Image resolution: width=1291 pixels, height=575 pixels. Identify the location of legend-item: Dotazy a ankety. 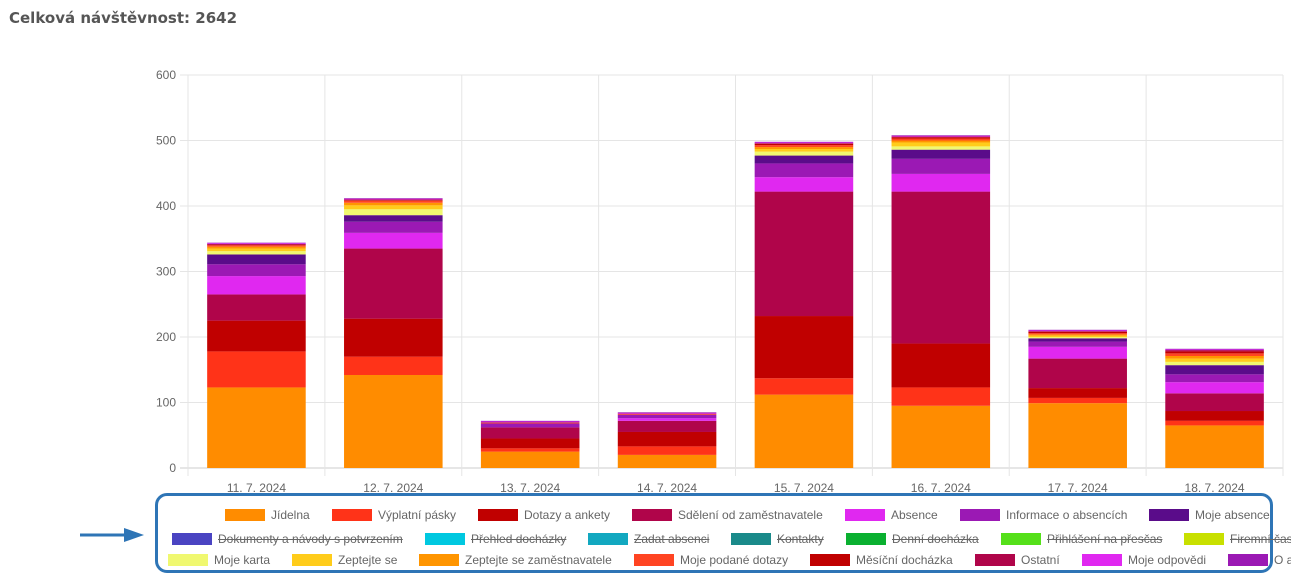
(544, 515).